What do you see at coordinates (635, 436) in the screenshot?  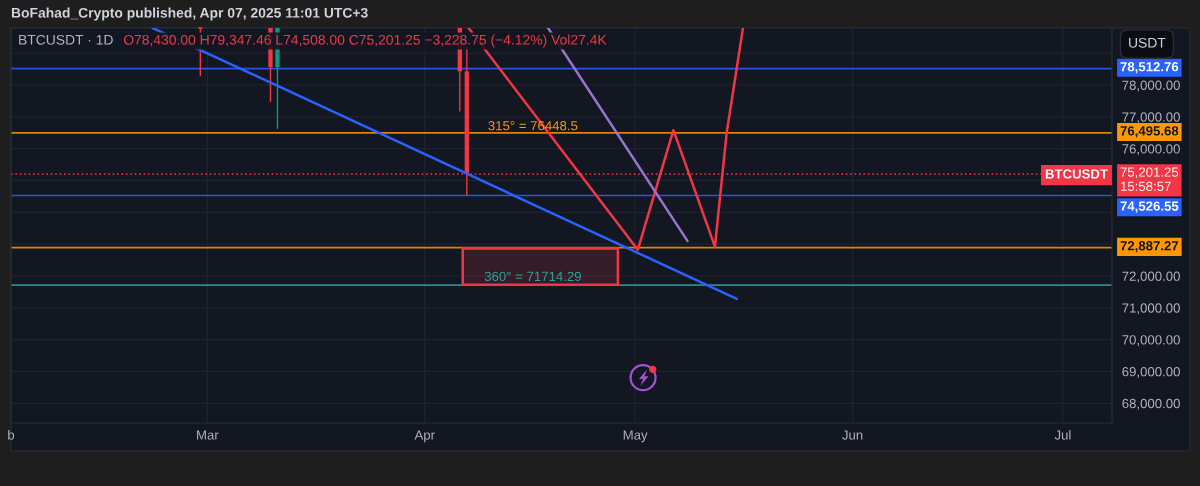 I see `x-tick-label: May` at bounding box center [635, 436].